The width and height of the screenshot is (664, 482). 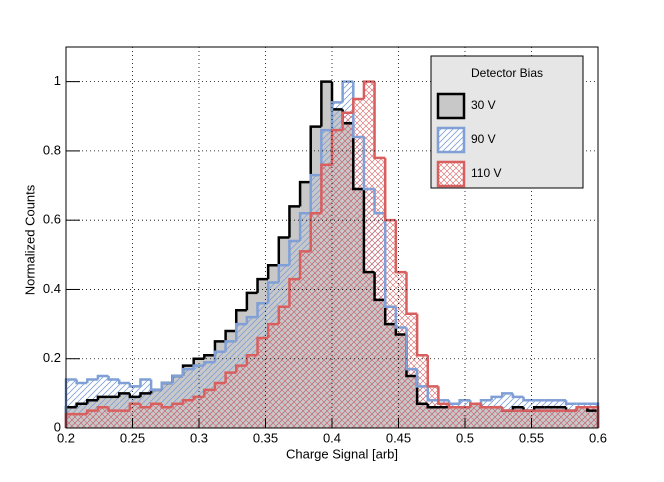 What do you see at coordinates (57, 426) in the screenshot?
I see `y-tick-label: 0` at bounding box center [57, 426].